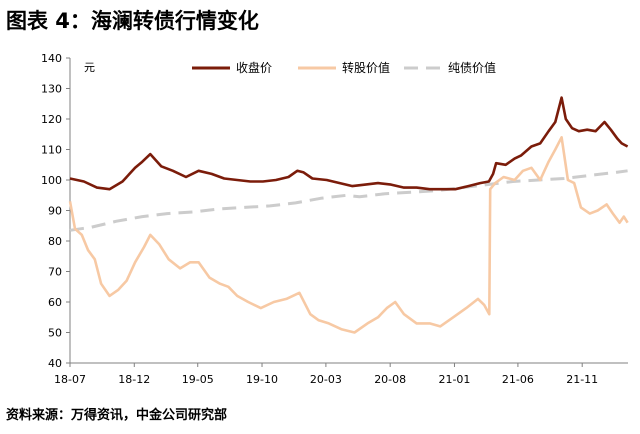  I want to click on x-tick-label: 21-06, so click(518, 379).